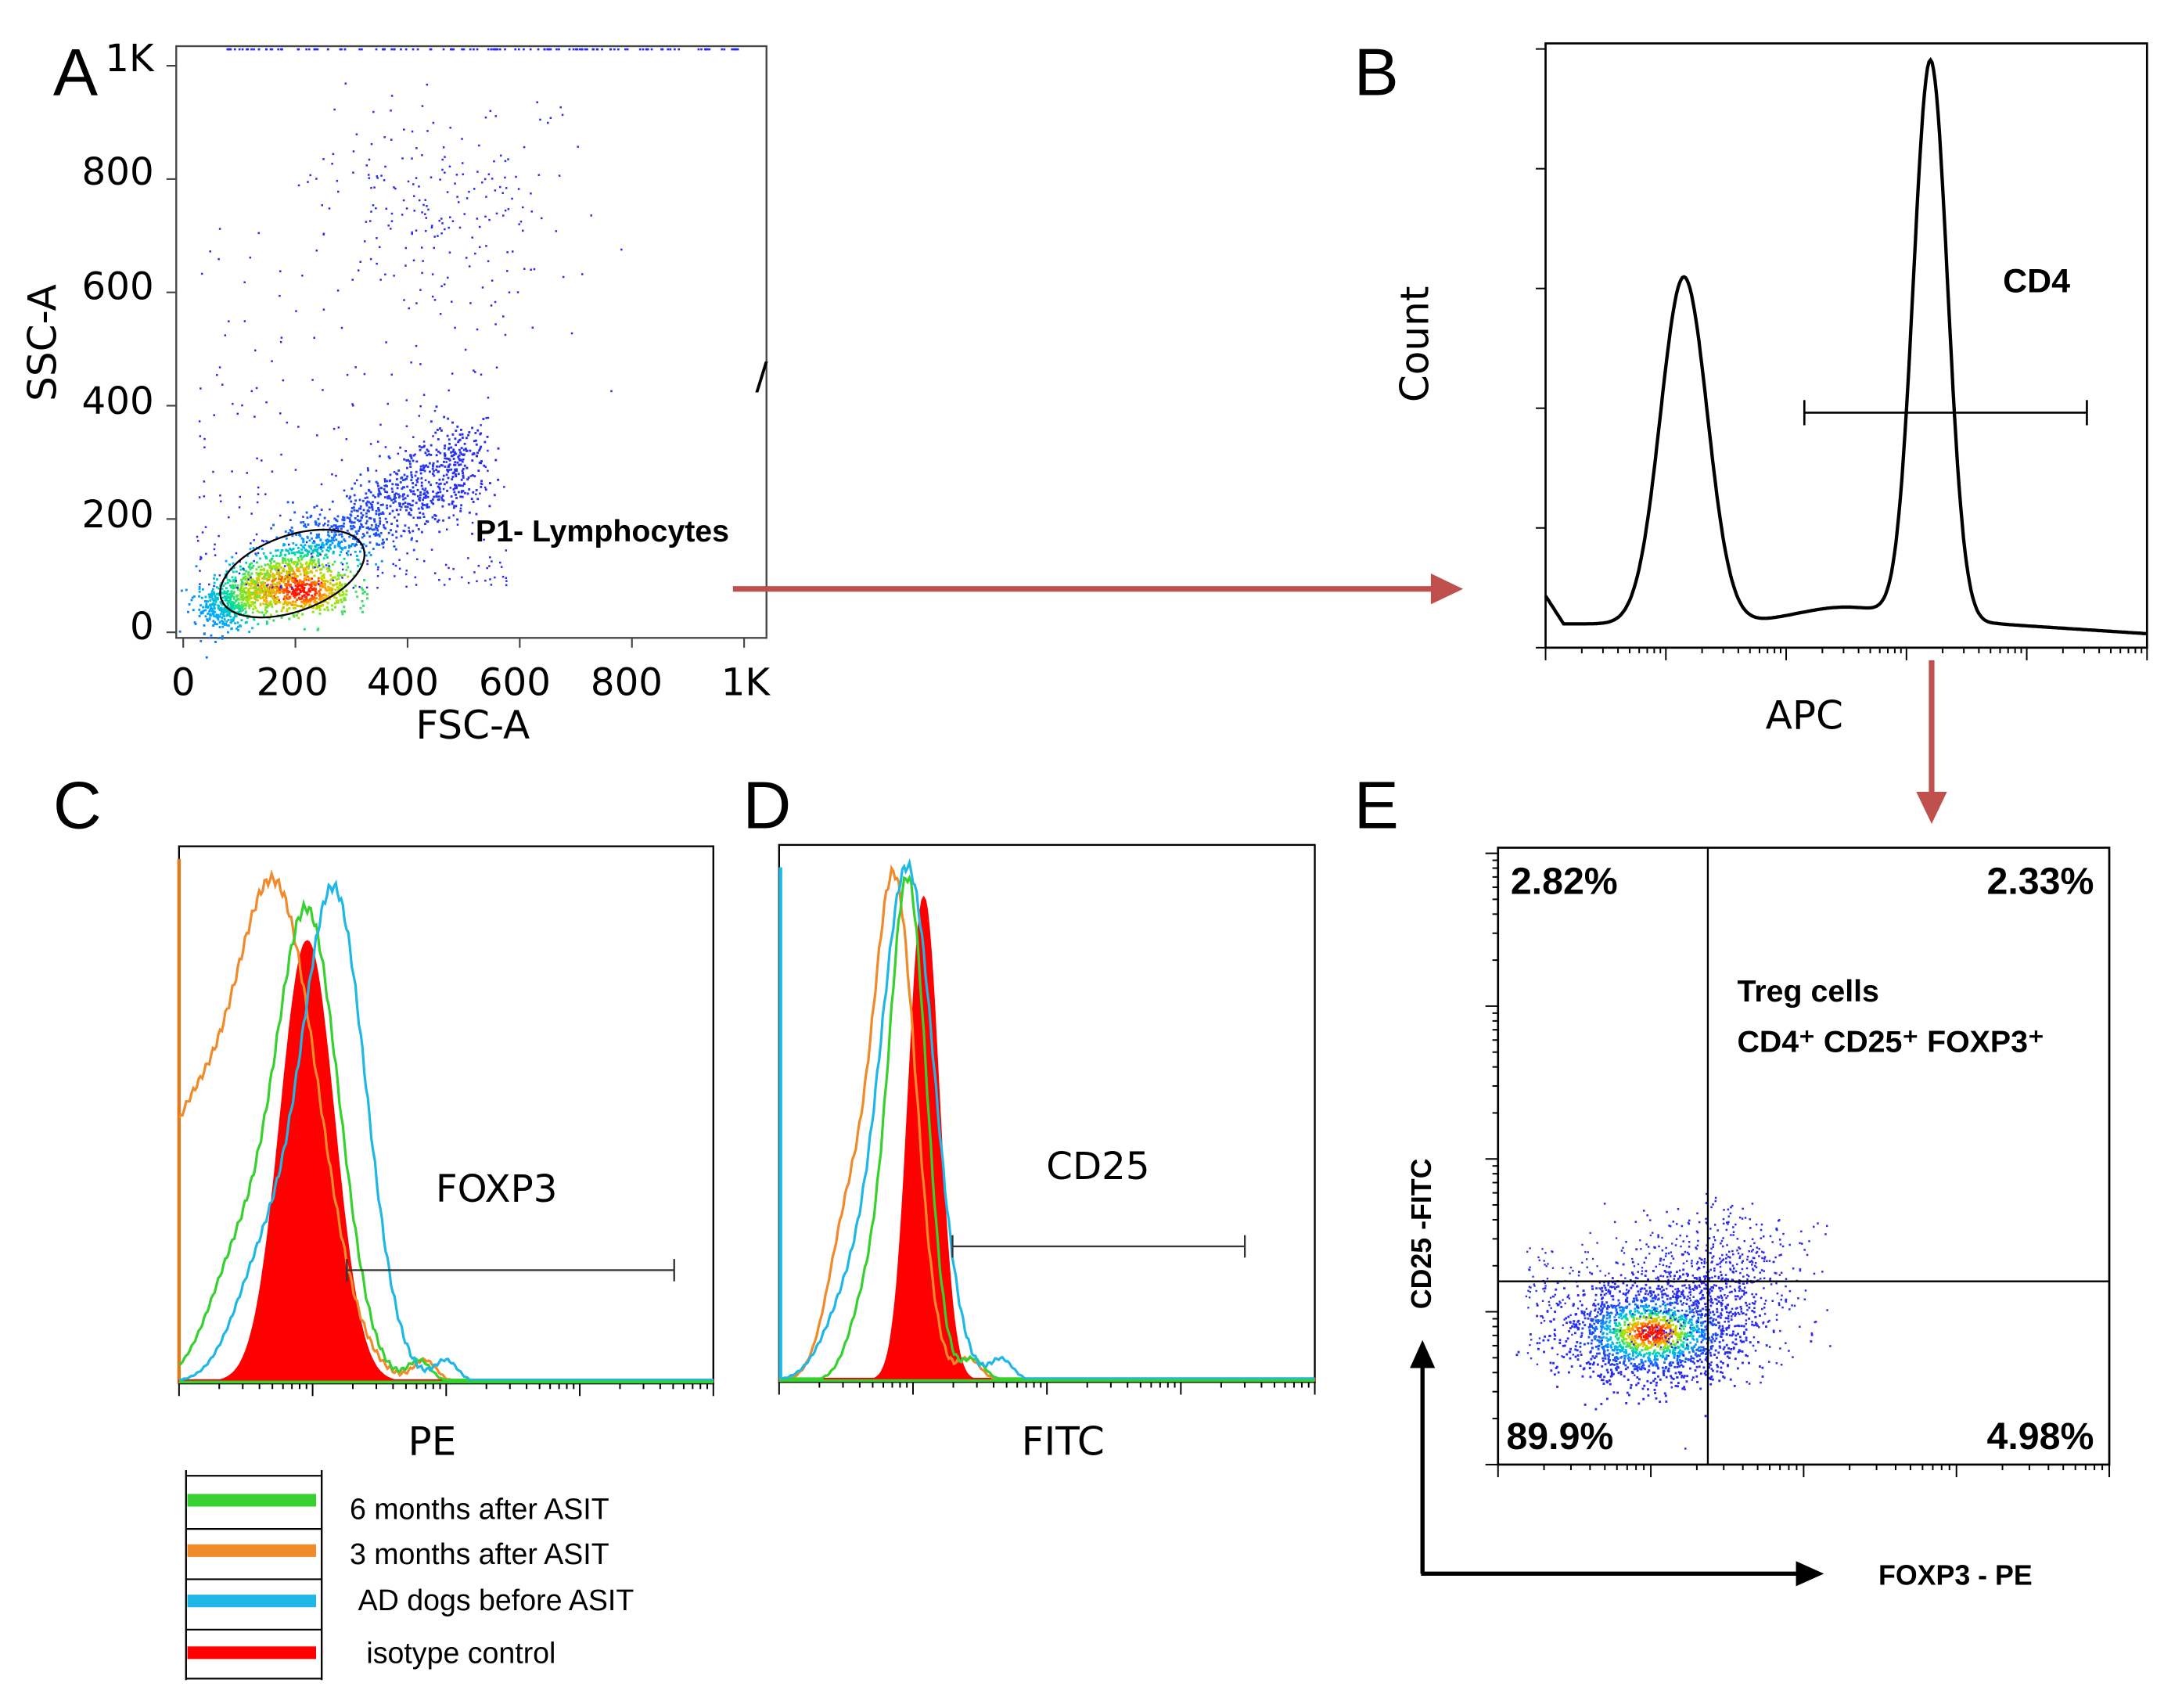 The image size is (2182, 1708). What do you see at coordinates (480, 1510) in the screenshot?
I see `legend-label-six-months: 6 months after ASIT` at bounding box center [480, 1510].